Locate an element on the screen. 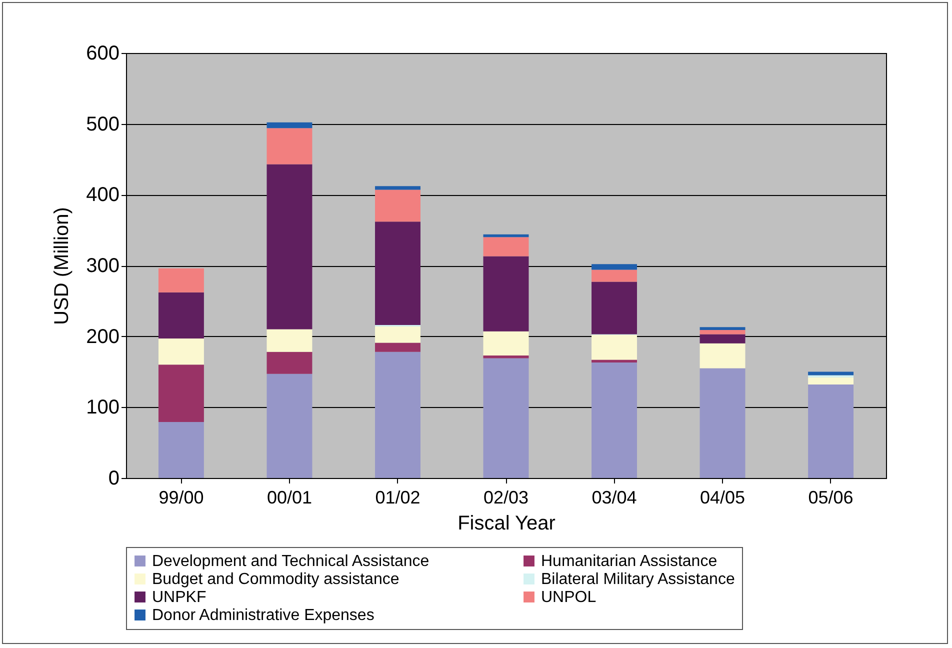 The image size is (952, 648). x-tick-label: 02/03 is located at coordinates (506, 498).